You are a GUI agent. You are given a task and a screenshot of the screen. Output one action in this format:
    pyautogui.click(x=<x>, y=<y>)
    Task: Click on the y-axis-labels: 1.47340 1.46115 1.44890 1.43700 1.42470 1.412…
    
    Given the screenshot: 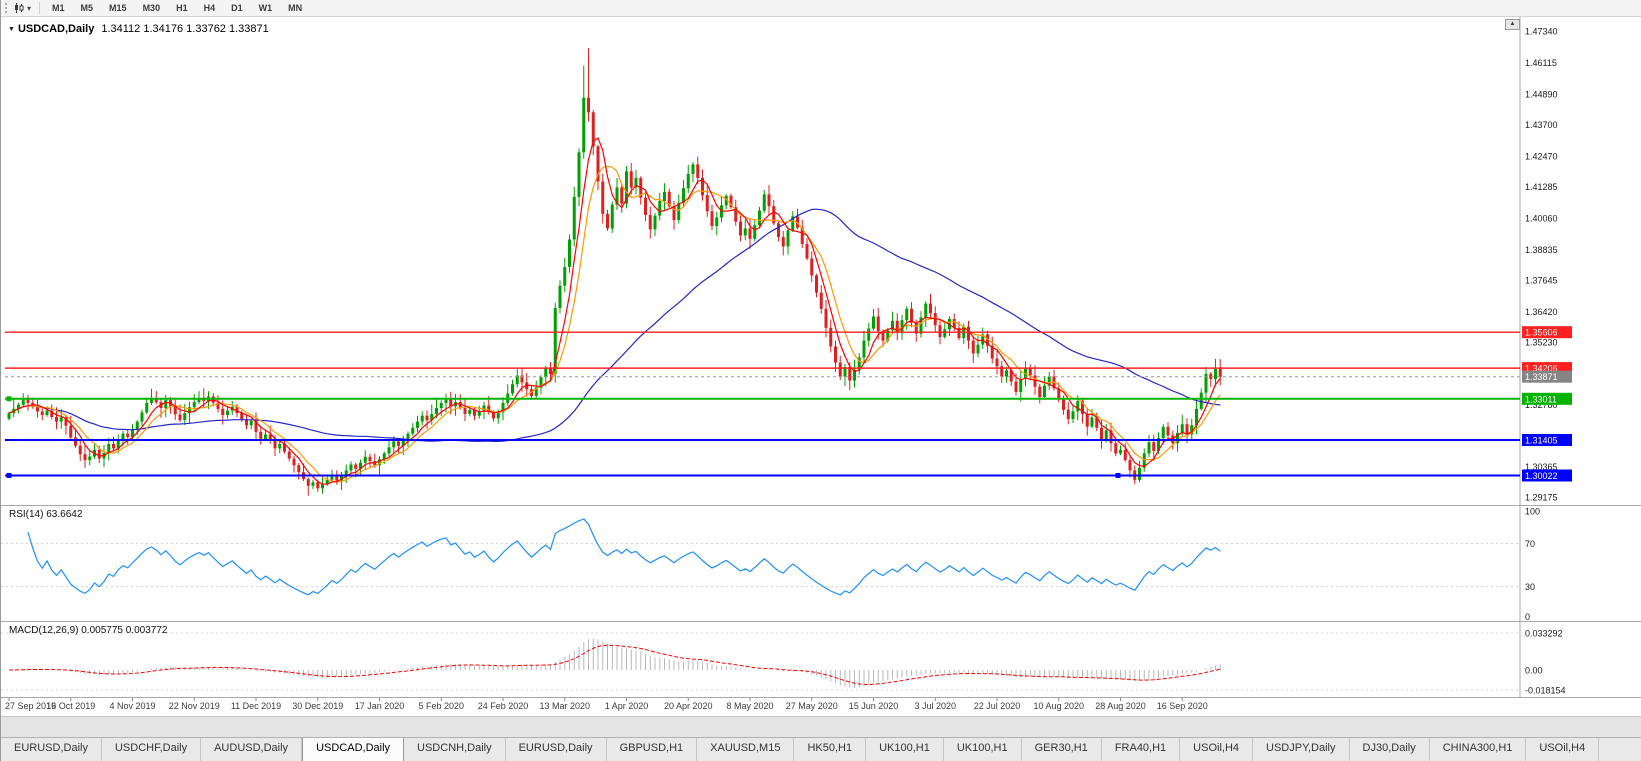 What is the action you would take?
    pyautogui.click(x=1541, y=265)
    